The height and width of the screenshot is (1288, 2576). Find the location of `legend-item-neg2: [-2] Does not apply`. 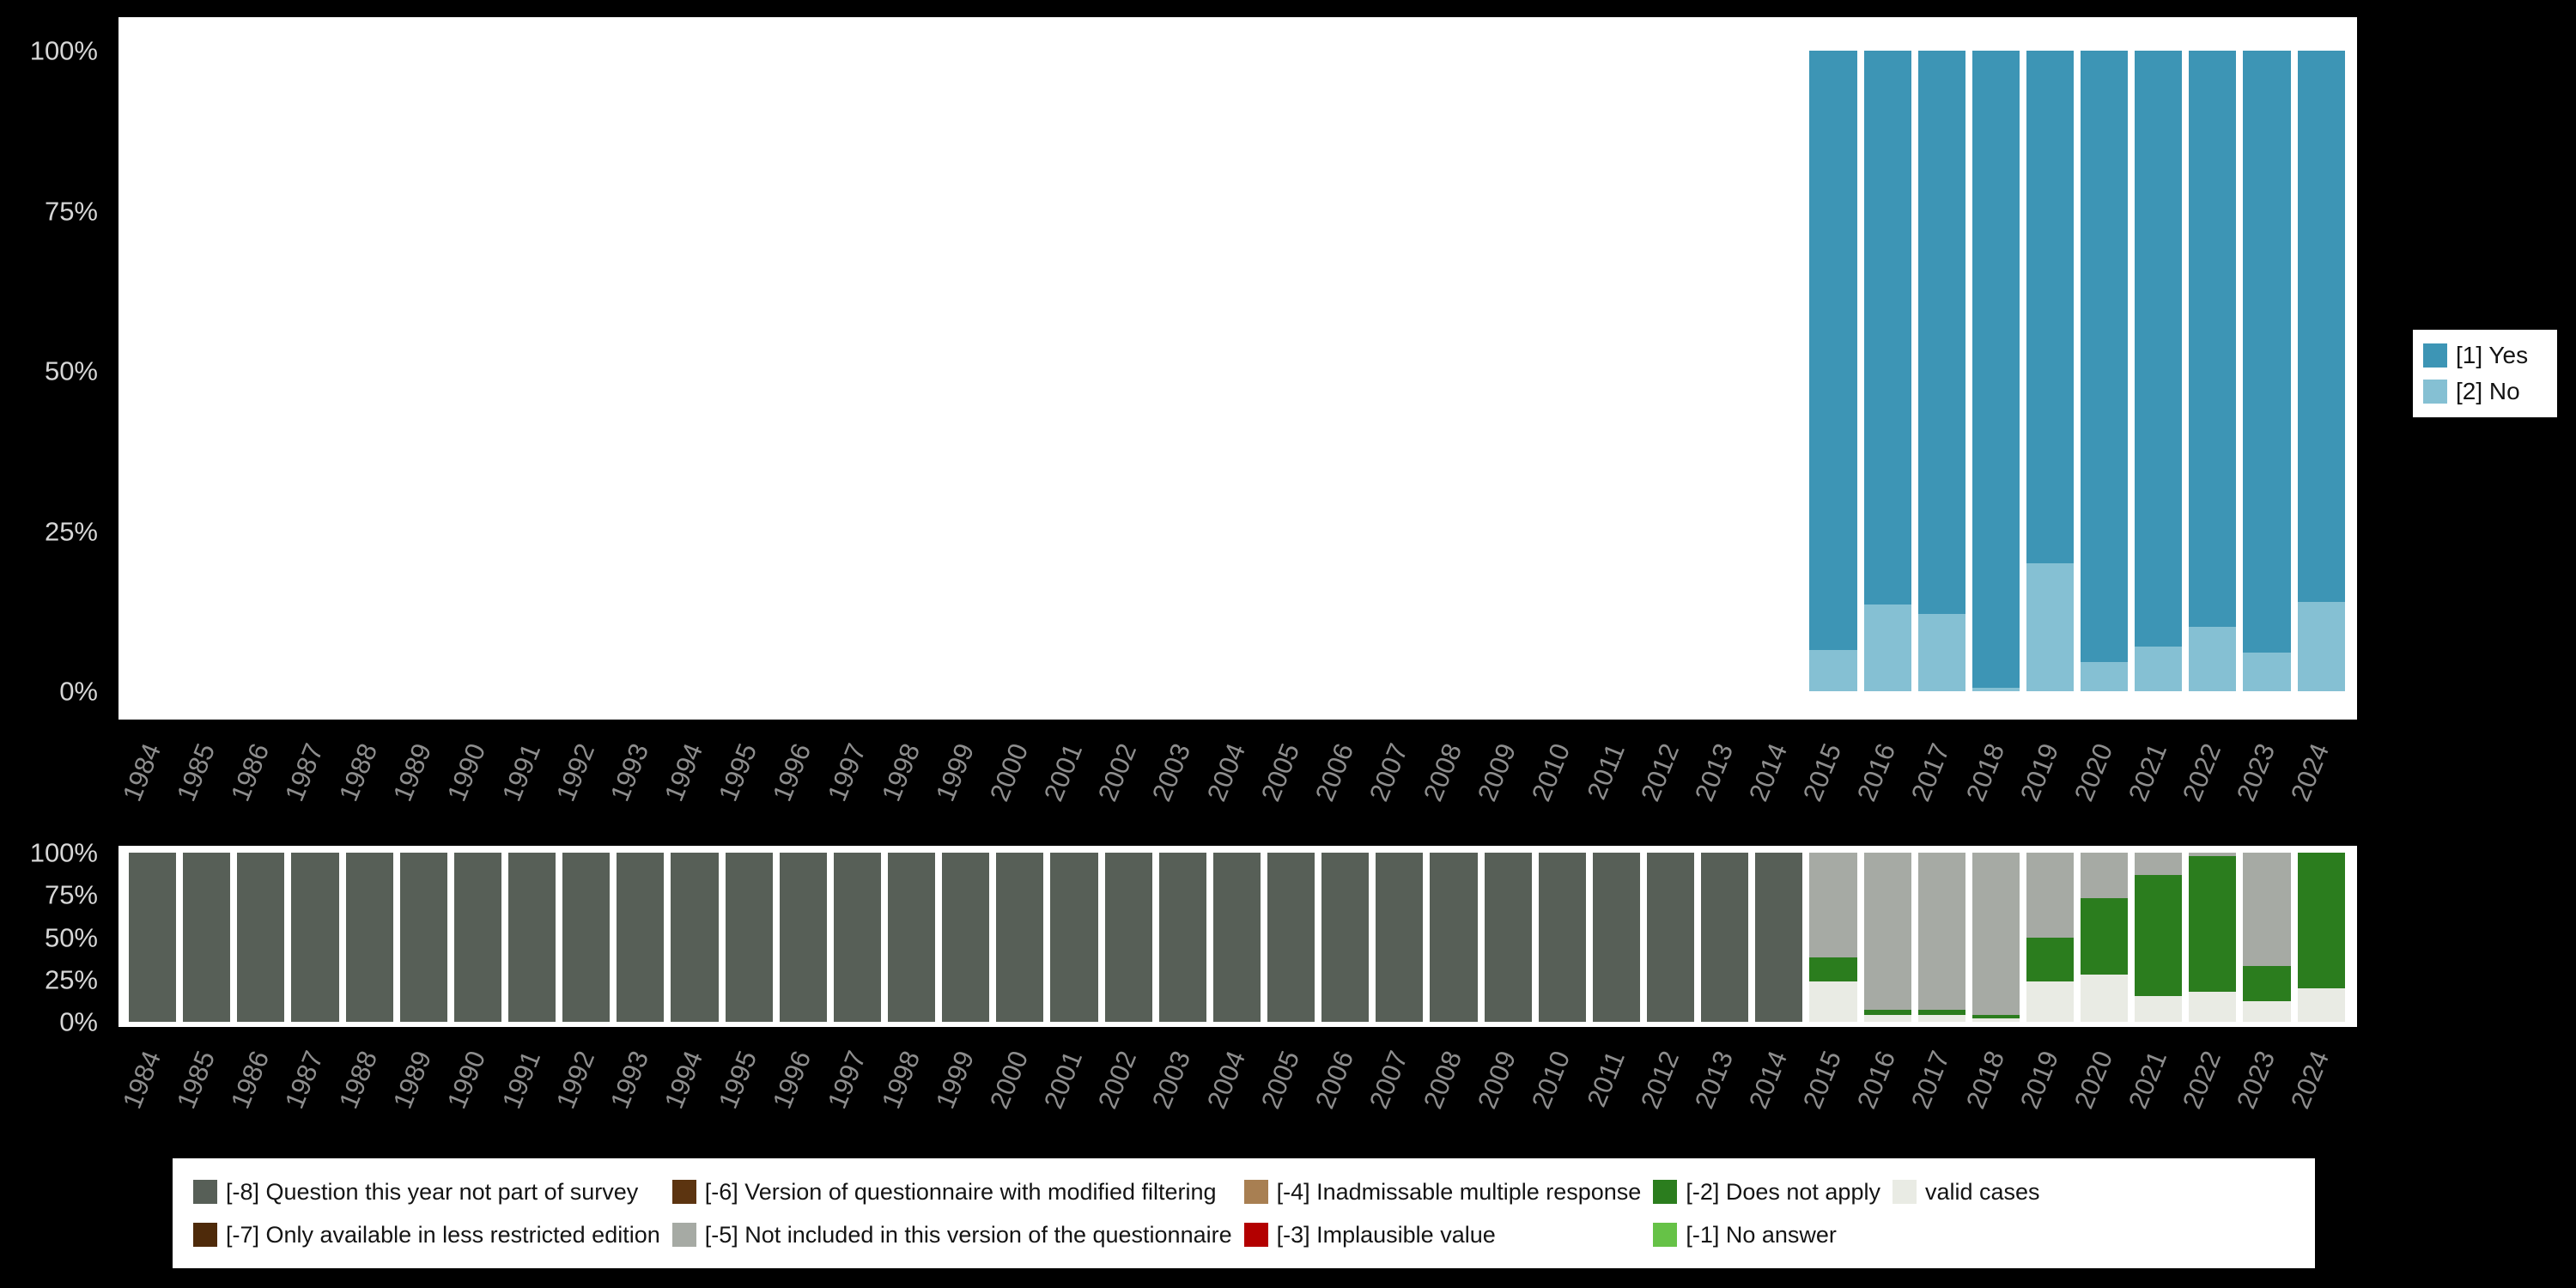

legend-item-neg2: [-2] Does not apply is located at coordinates (1767, 1192).